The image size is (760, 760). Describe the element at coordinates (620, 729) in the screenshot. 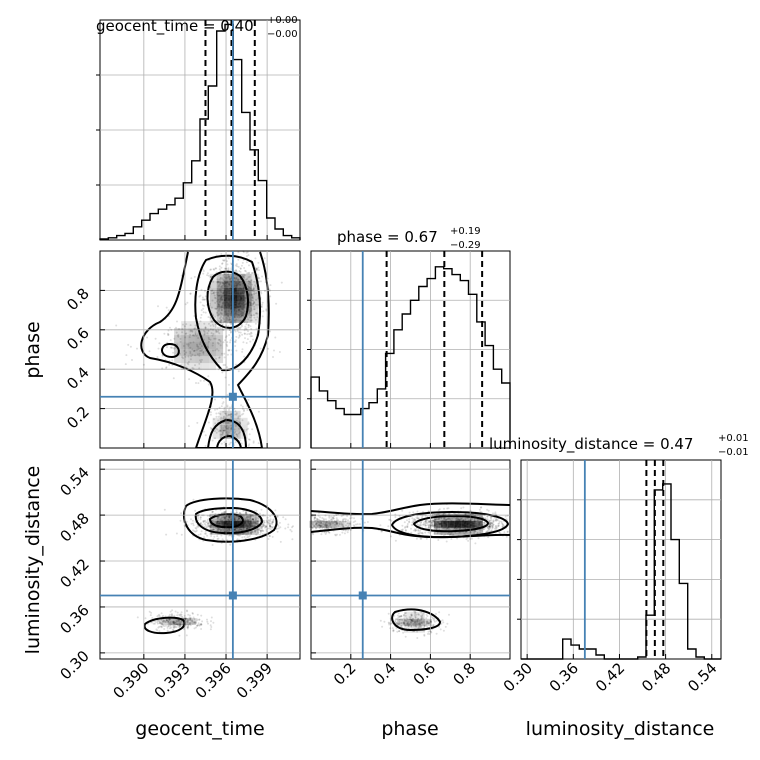

I see `xlabel-luminosity-distance: luminosity_distance` at that location.